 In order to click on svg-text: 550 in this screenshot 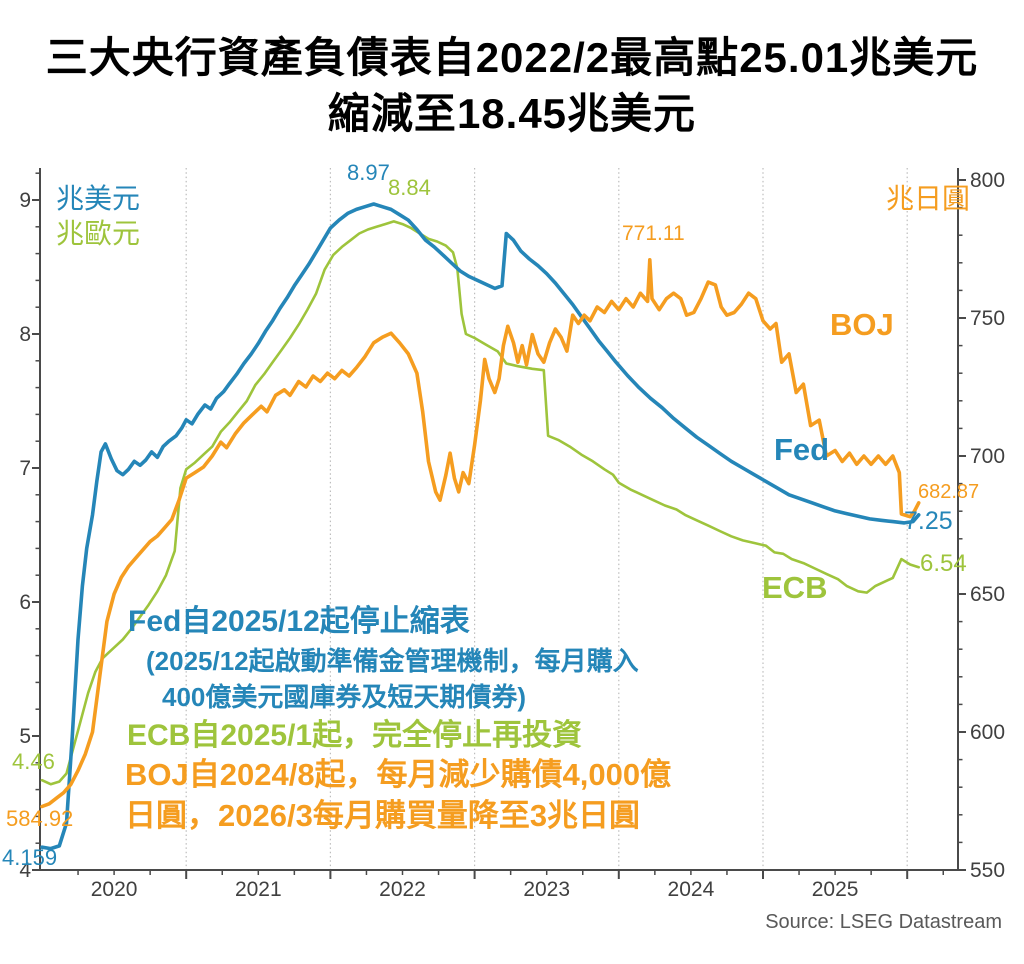, I will do `click(987, 870)`.